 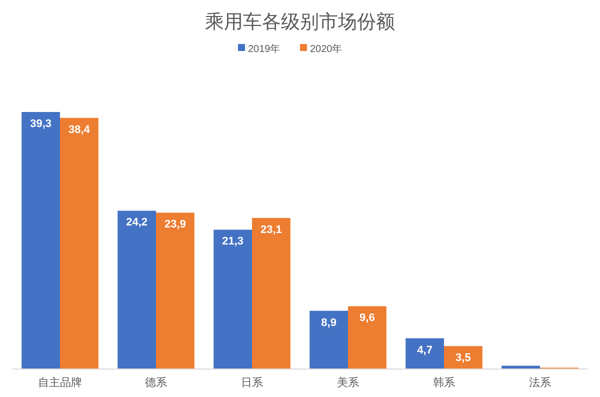 What do you see at coordinates (175, 224) in the screenshot?
I see `data-label: 23,9` at bounding box center [175, 224].